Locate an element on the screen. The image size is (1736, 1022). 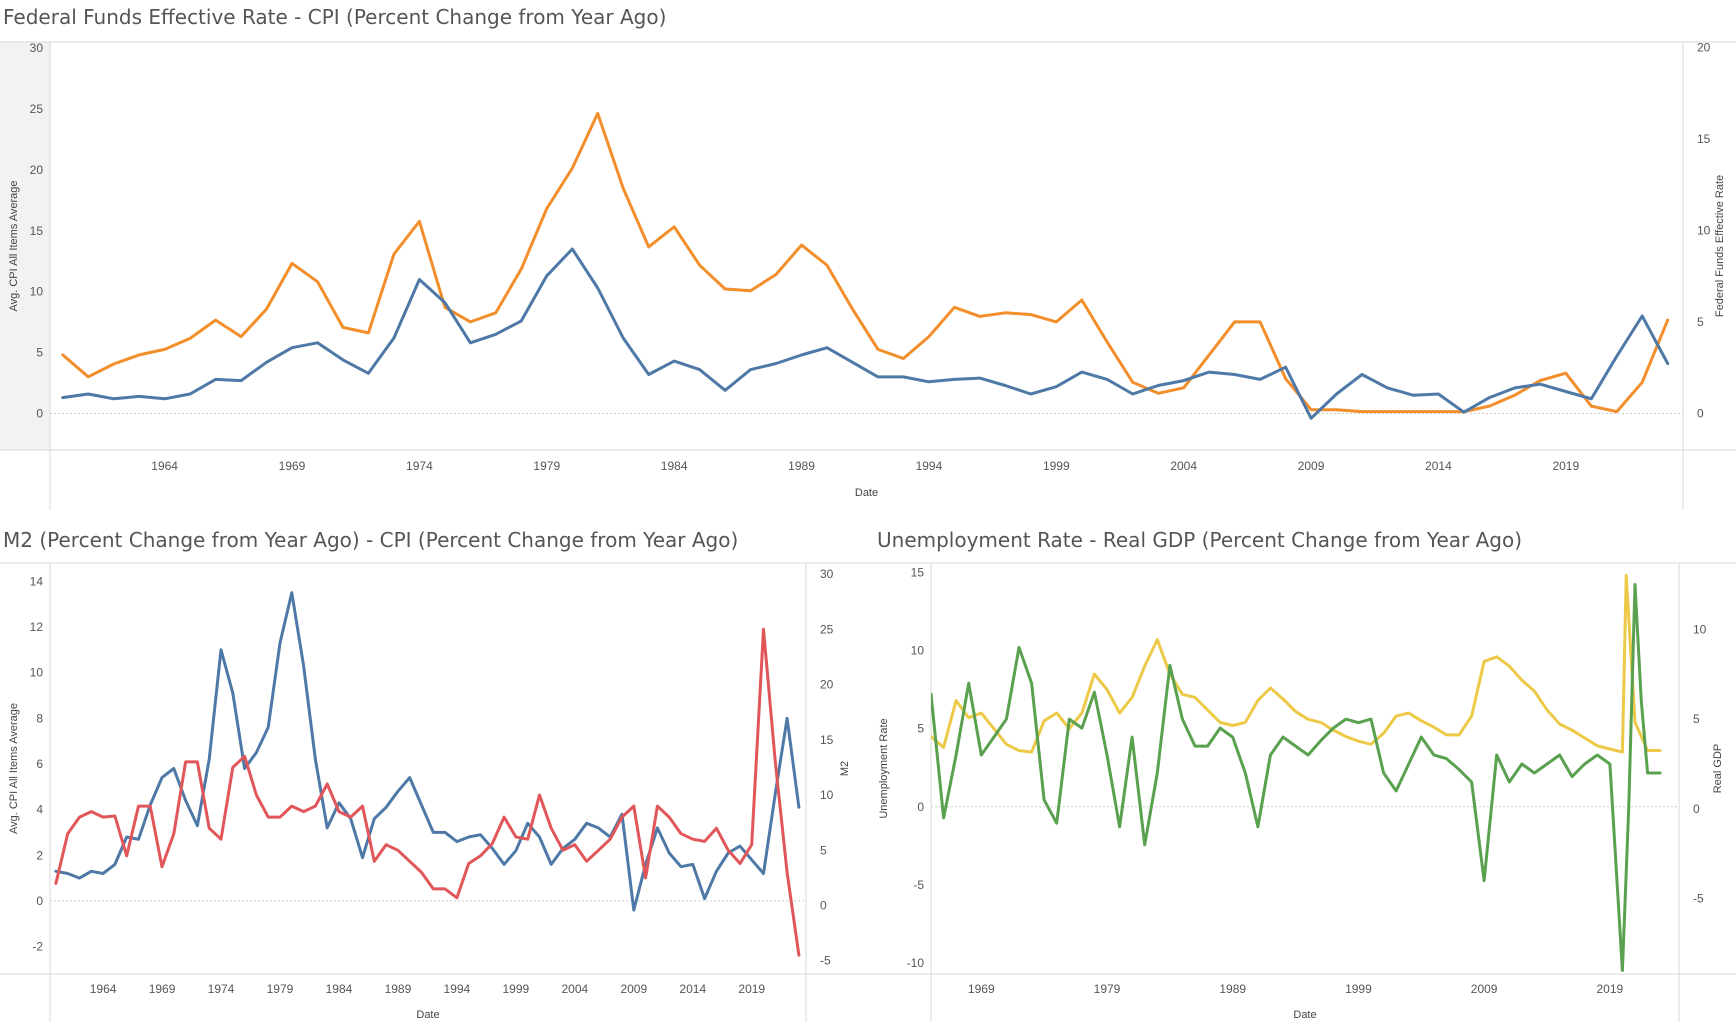
left-axis-band is located at coordinates (25, 246).